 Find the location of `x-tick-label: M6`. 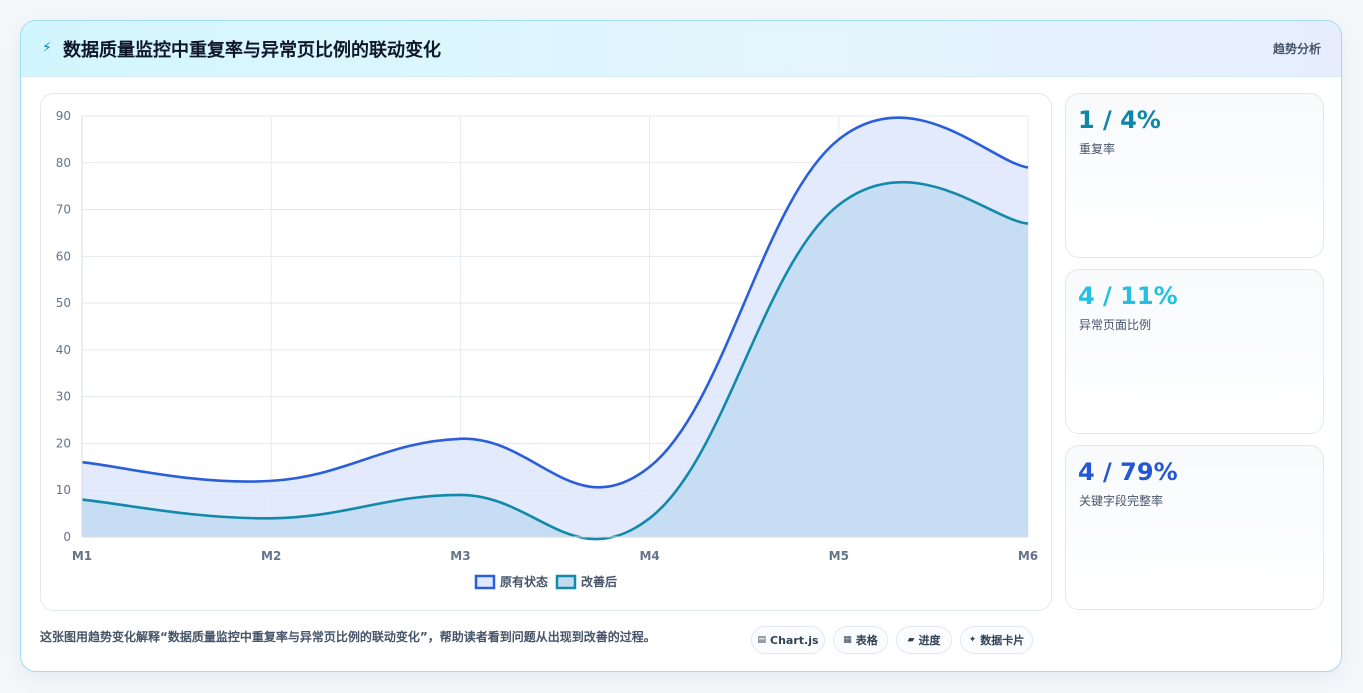

x-tick-label: M6 is located at coordinates (1028, 556).